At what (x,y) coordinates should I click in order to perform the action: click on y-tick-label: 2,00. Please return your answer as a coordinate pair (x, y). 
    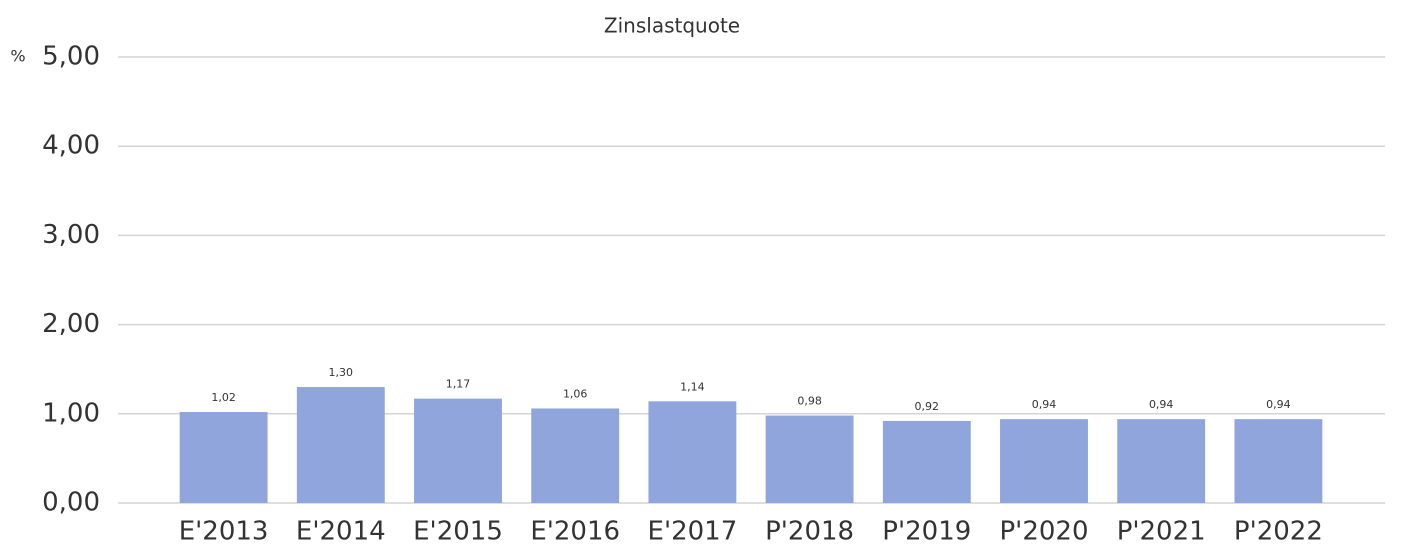
    Looking at the image, I should click on (71, 324).